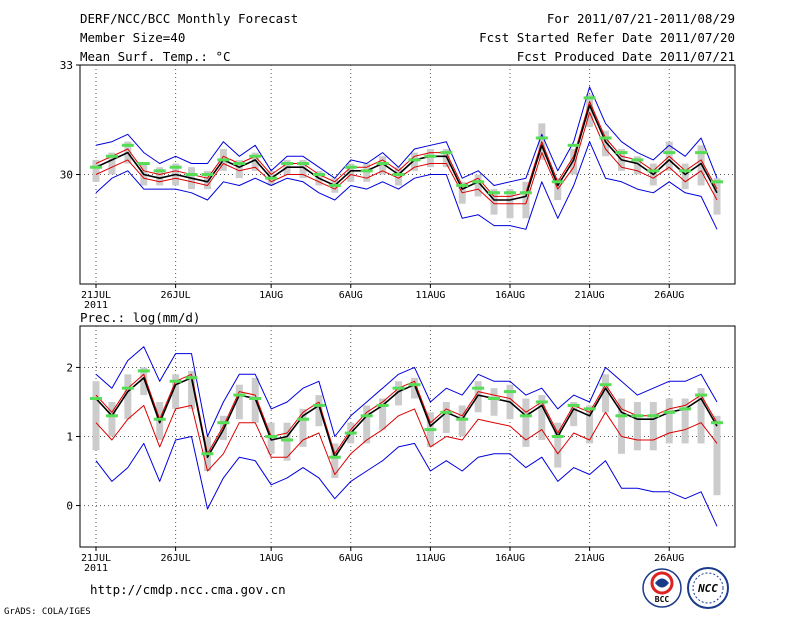 The height and width of the screenshot is (618, 800). I want to click on top-panel-title: Mean Surf. Temp.: °C, so click(155, 56).